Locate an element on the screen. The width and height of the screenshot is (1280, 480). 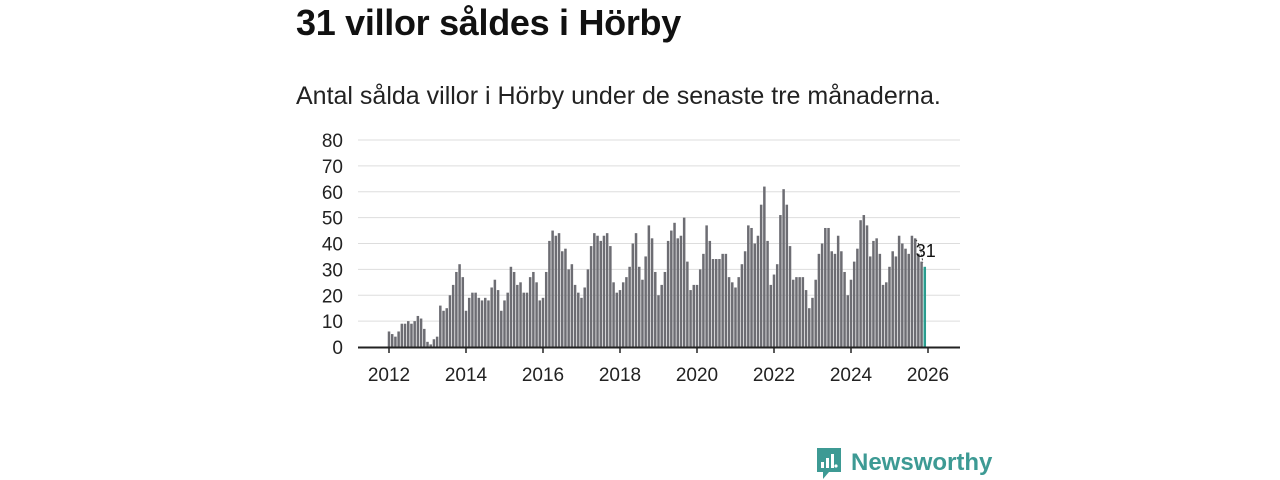
y-tick-label: 50 is located at coordinates (332, 219).